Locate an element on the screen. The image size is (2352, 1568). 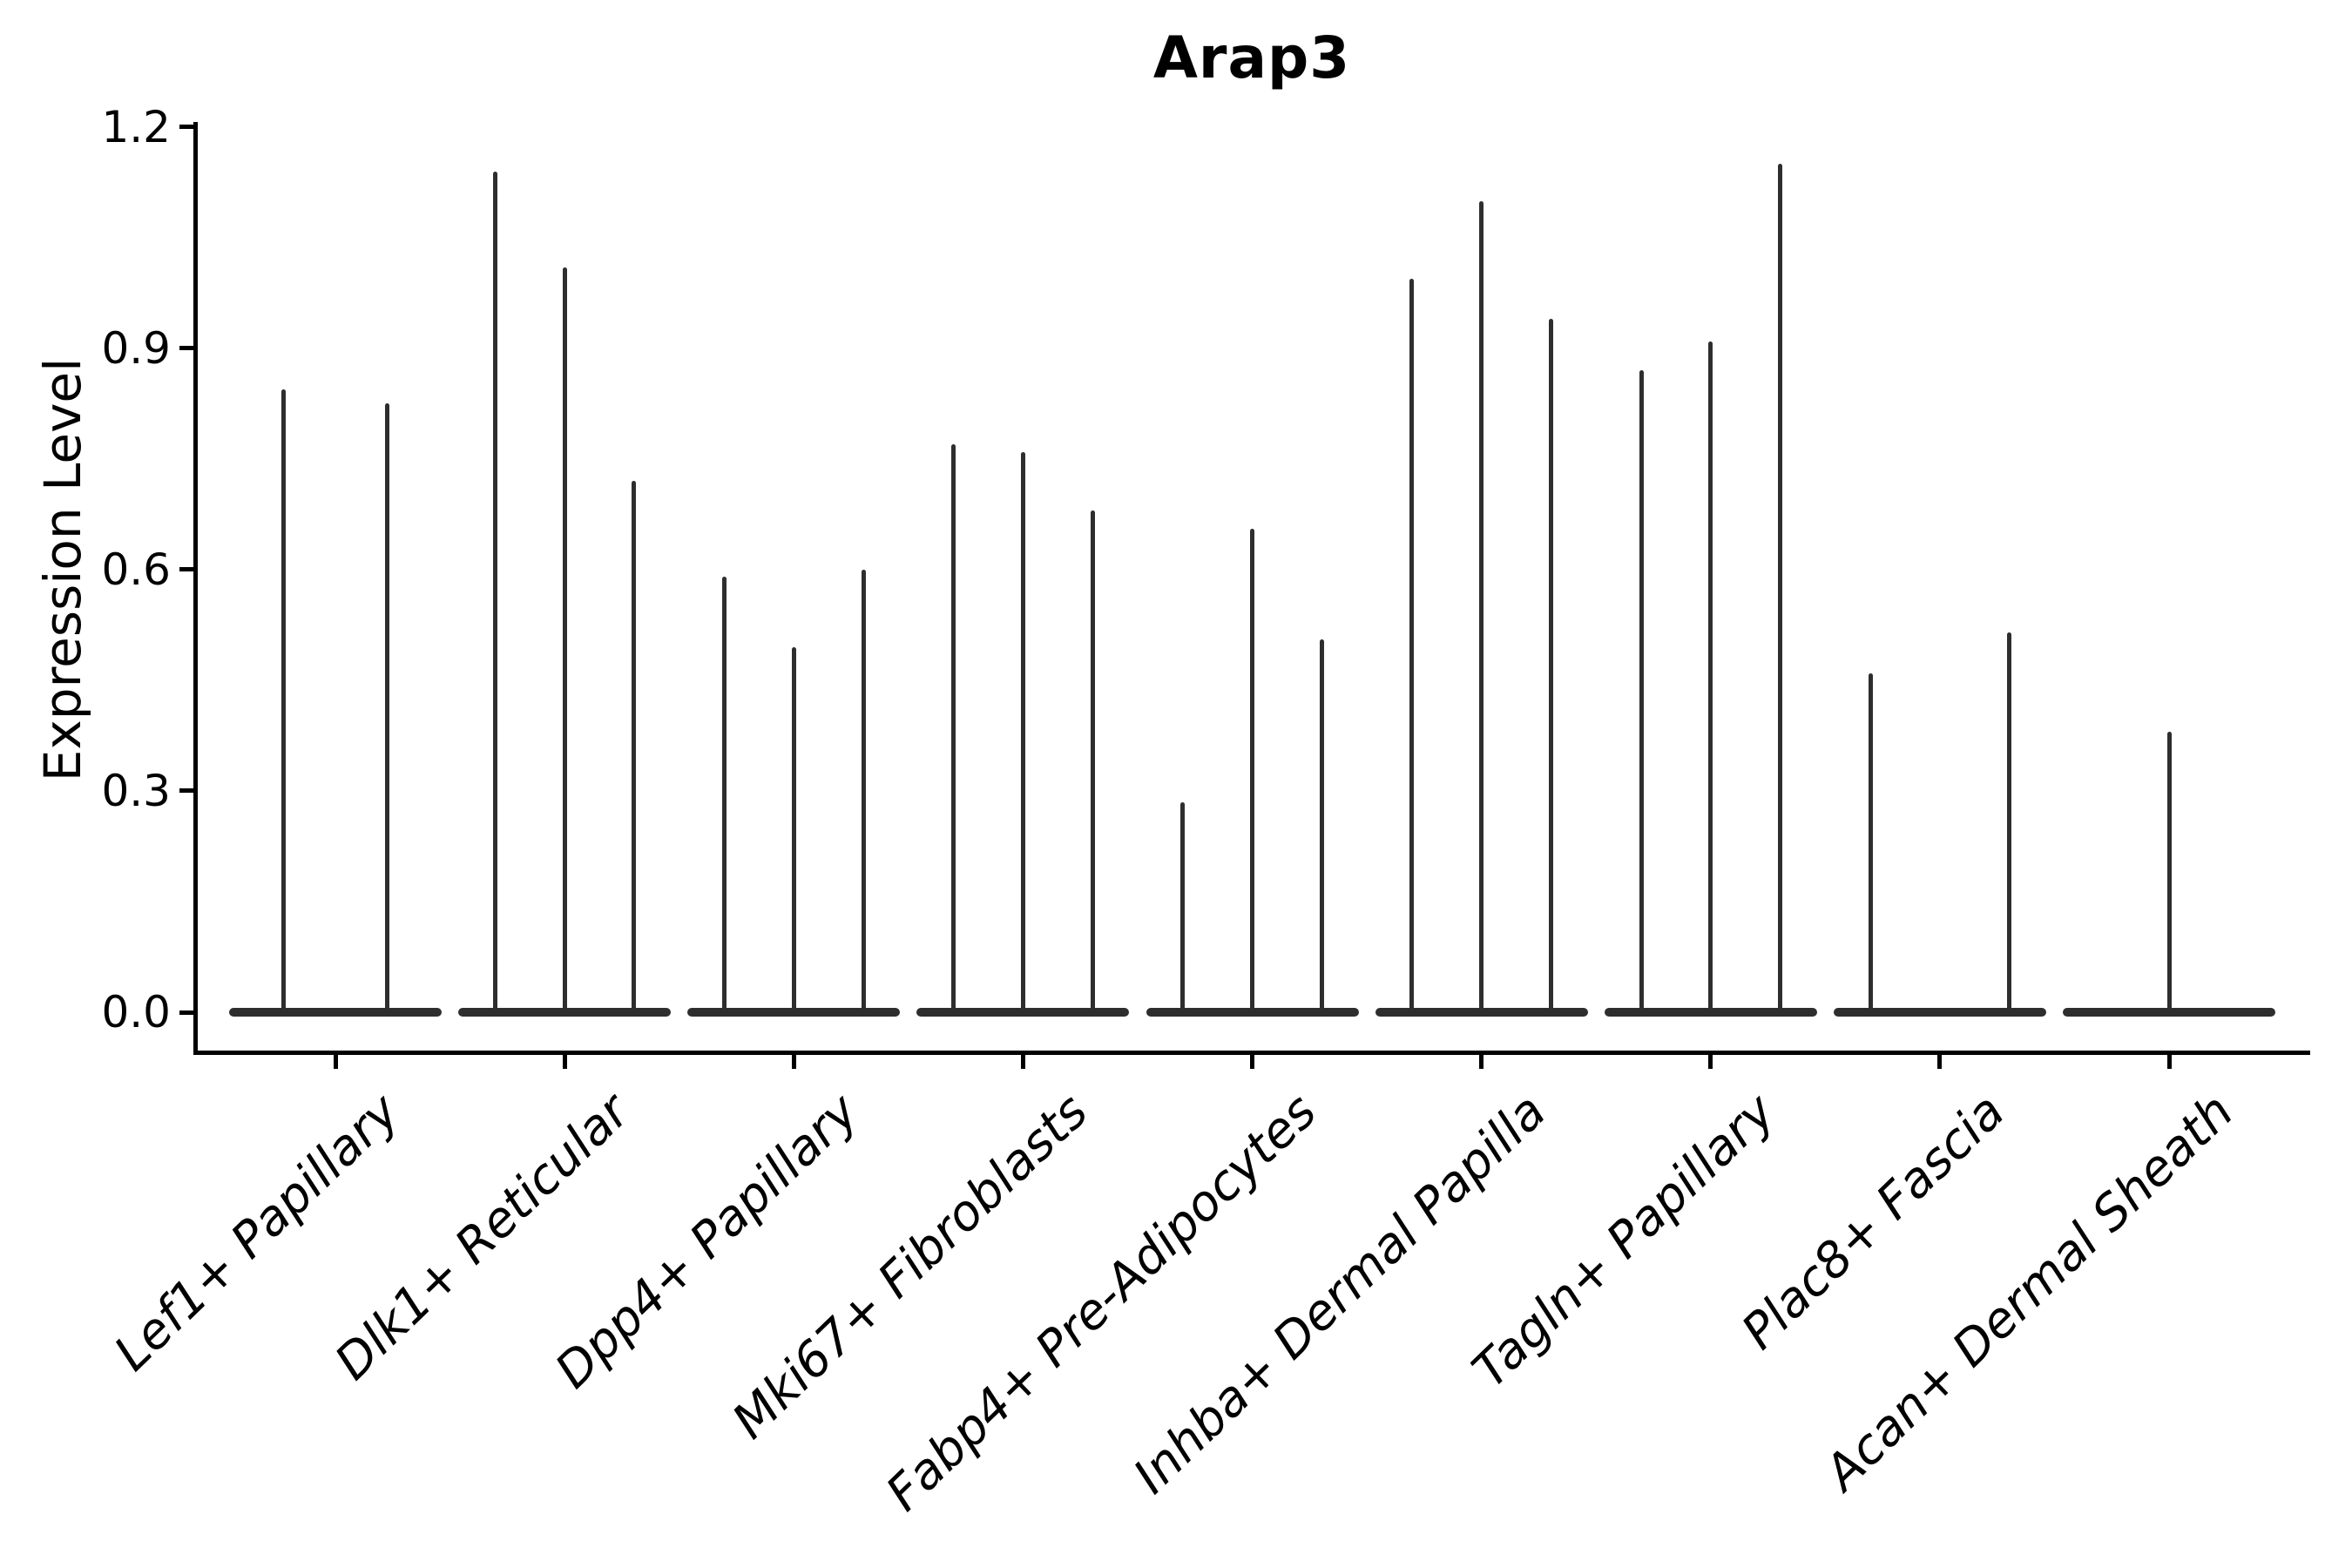
x-tick-label: Fabp4+ Pre-Adipocytes is located at coordinates (1101, 1303).